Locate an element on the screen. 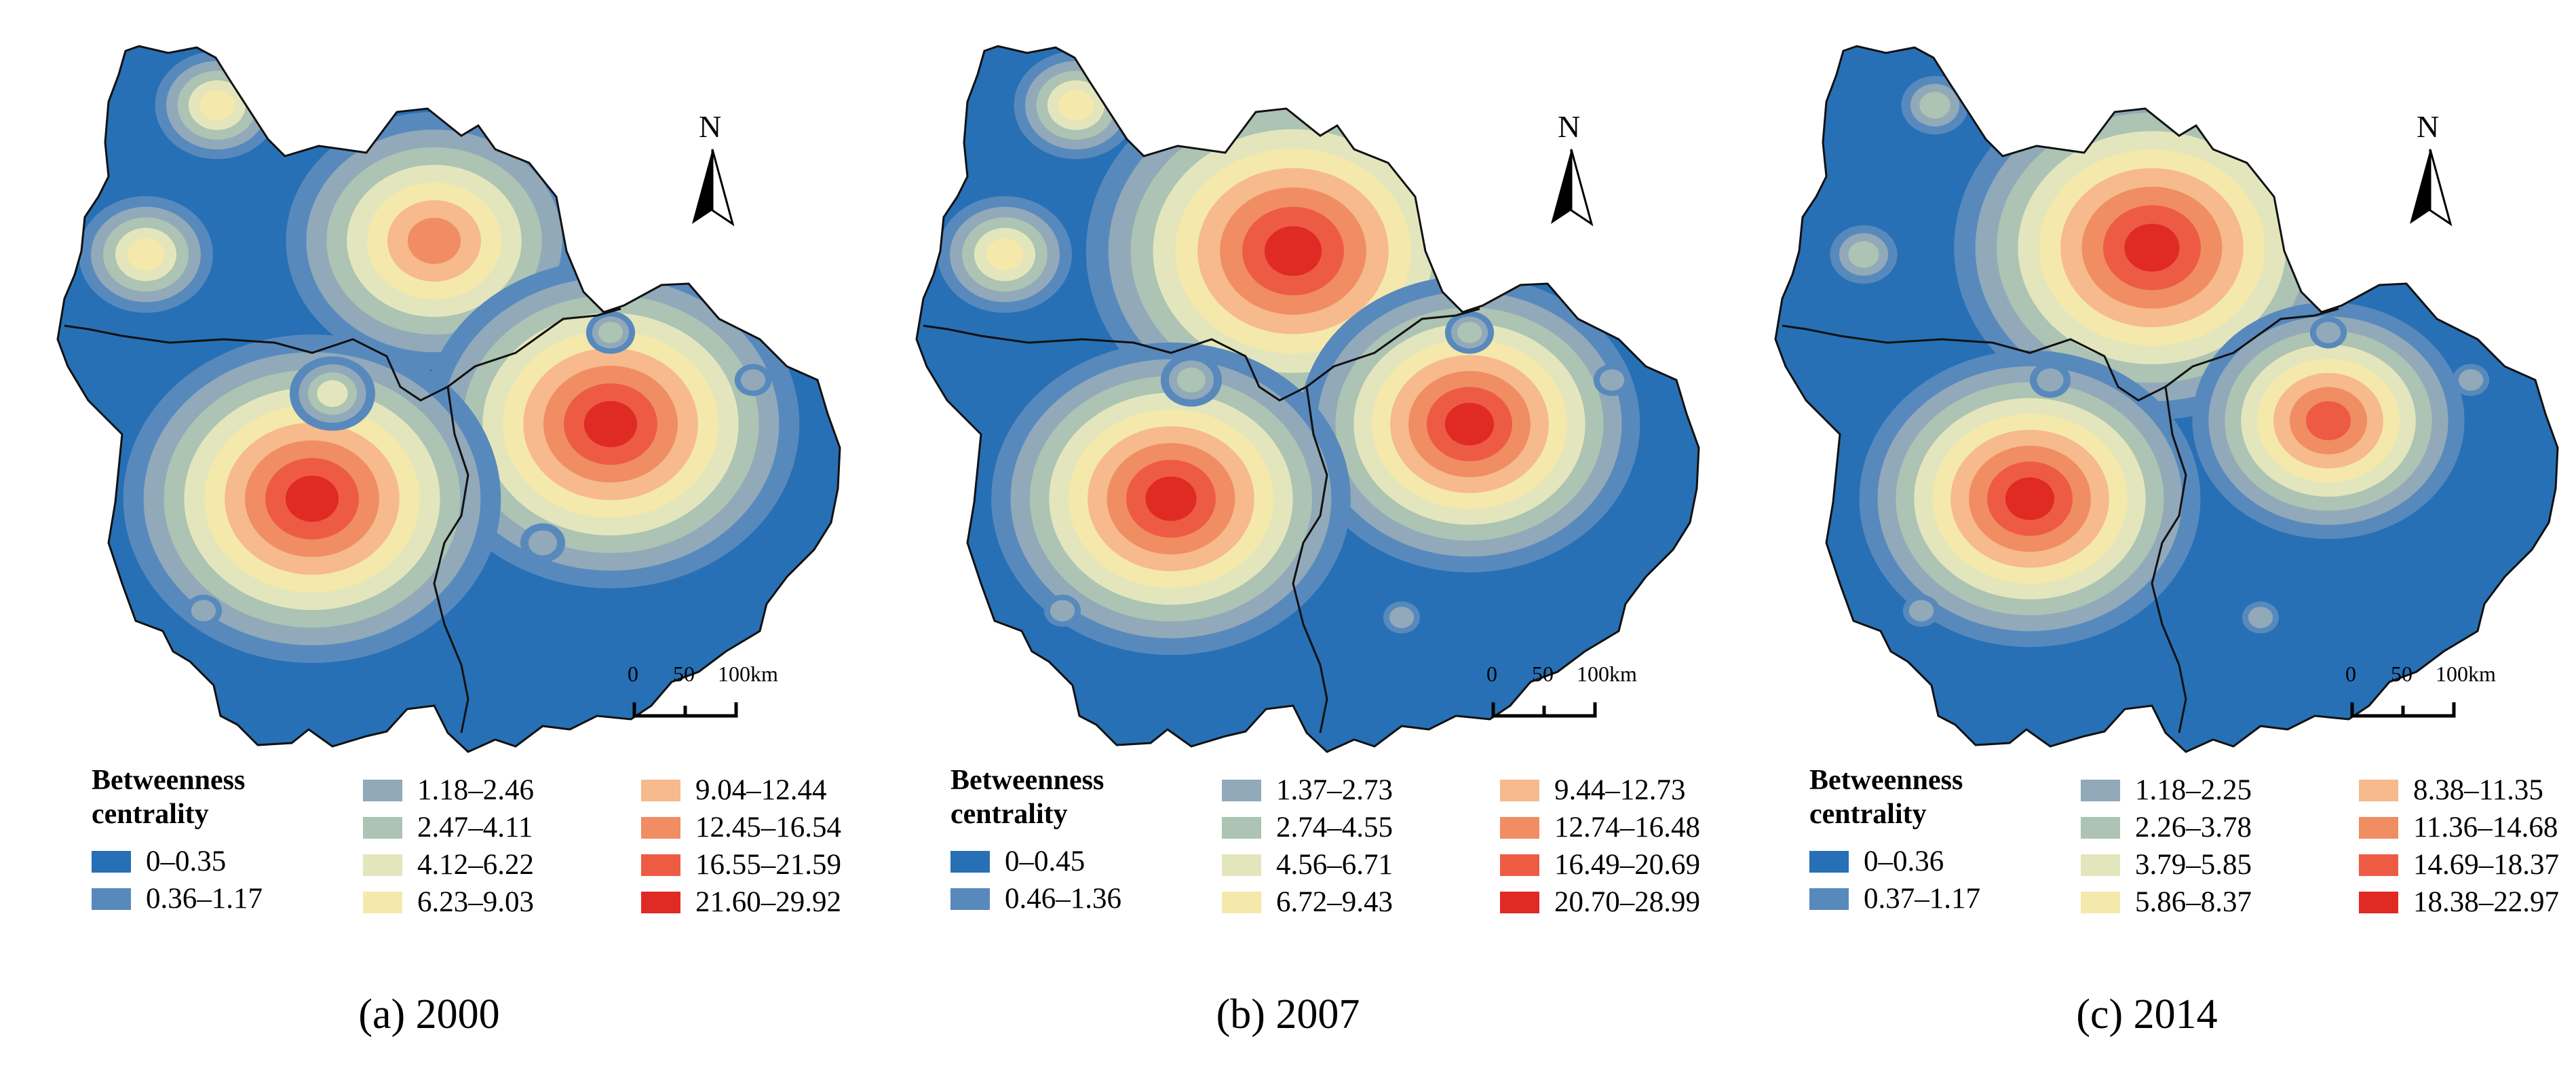 The height and width of the screenshot is (1085, 2576). north-arrow: N is located at coordinates (715, 173).